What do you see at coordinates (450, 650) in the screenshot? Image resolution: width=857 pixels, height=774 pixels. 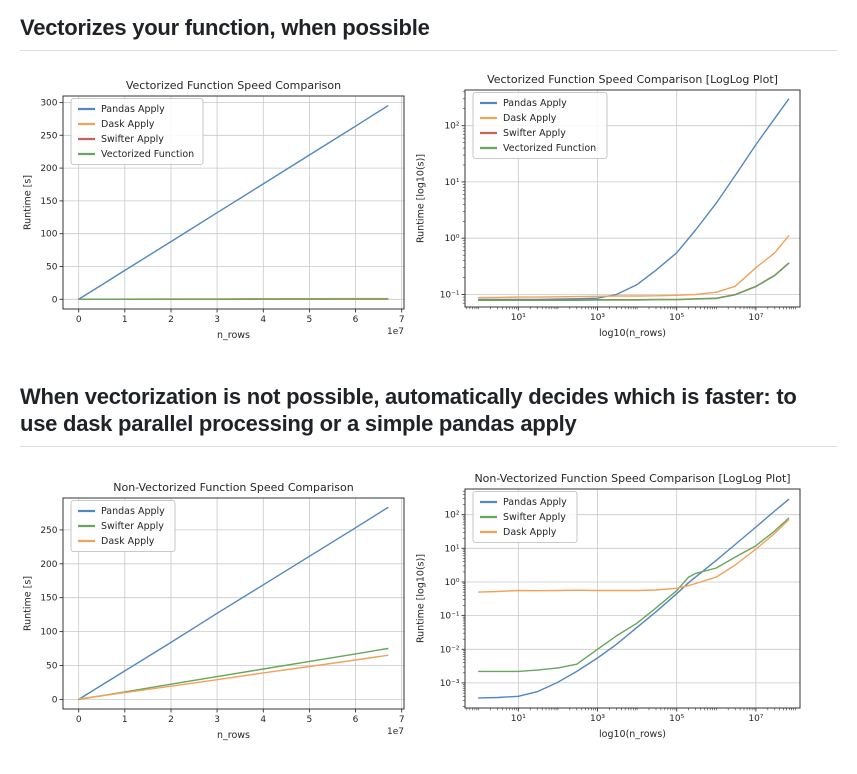 I see `y-tick-label: 10⁻²` at bounding box center [450, 650].